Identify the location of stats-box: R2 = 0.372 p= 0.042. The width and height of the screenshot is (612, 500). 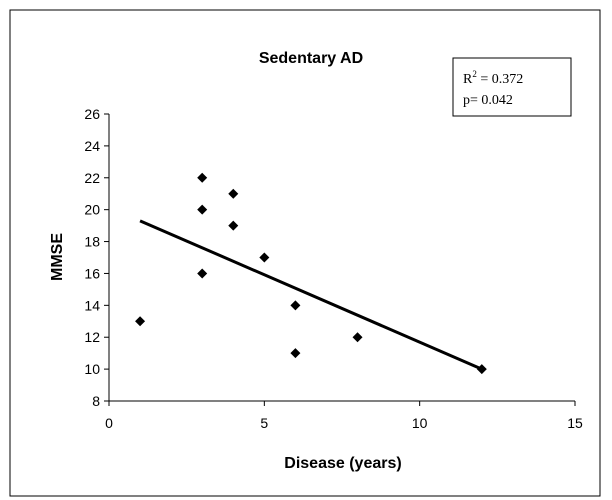
(512, 87).